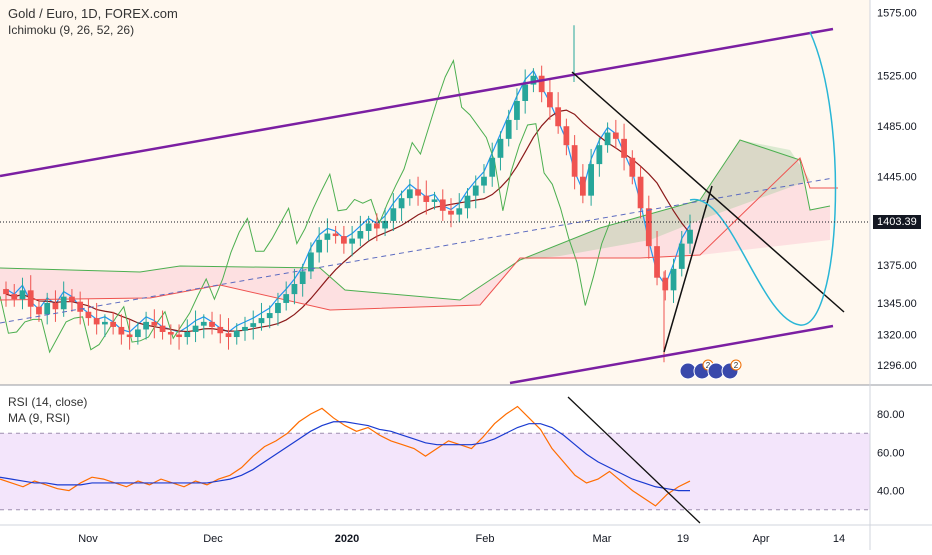 This screenshot has width=932, height=555. Describe the element at coordinates (897, 178) in the screenshot. I see `price-tick-label: 1445.00` at that location.